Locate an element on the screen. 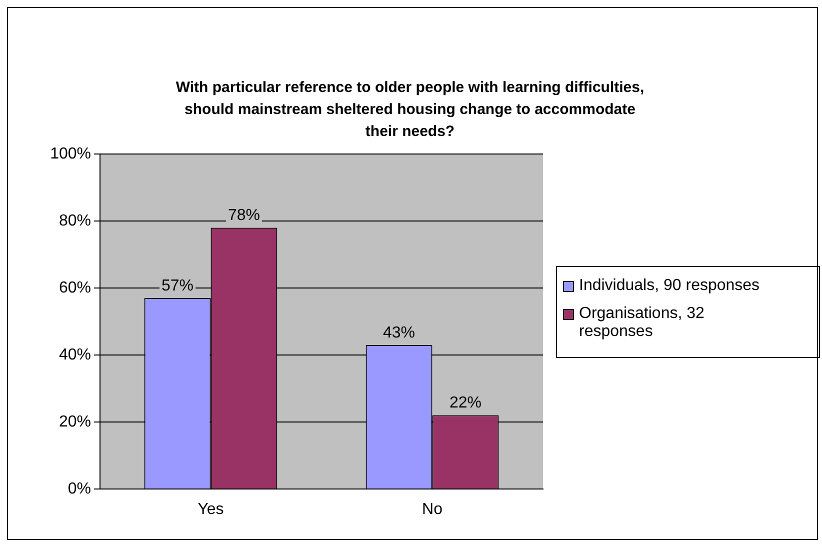 The height and width of the screenshot is (547, 822). y-tick-label: 80% is located at coordinates (74, 221).